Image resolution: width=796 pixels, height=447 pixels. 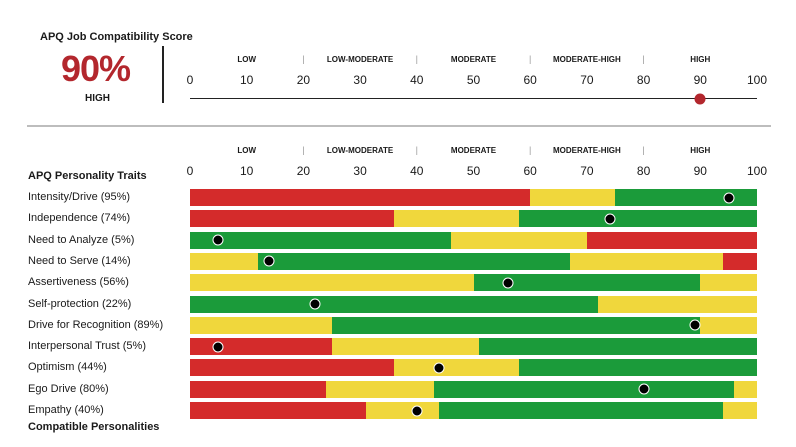 What do you see at coordinates (87, 176) in the screenshot?
I see `traits-heading: APQ Personality Traits` at bounding box center [87, 176].